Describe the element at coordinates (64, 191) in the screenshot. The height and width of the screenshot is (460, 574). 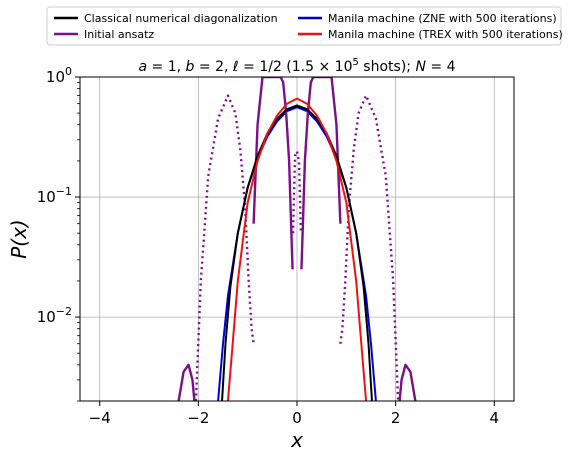
I see `y-tick-exponent: −1` at that location.